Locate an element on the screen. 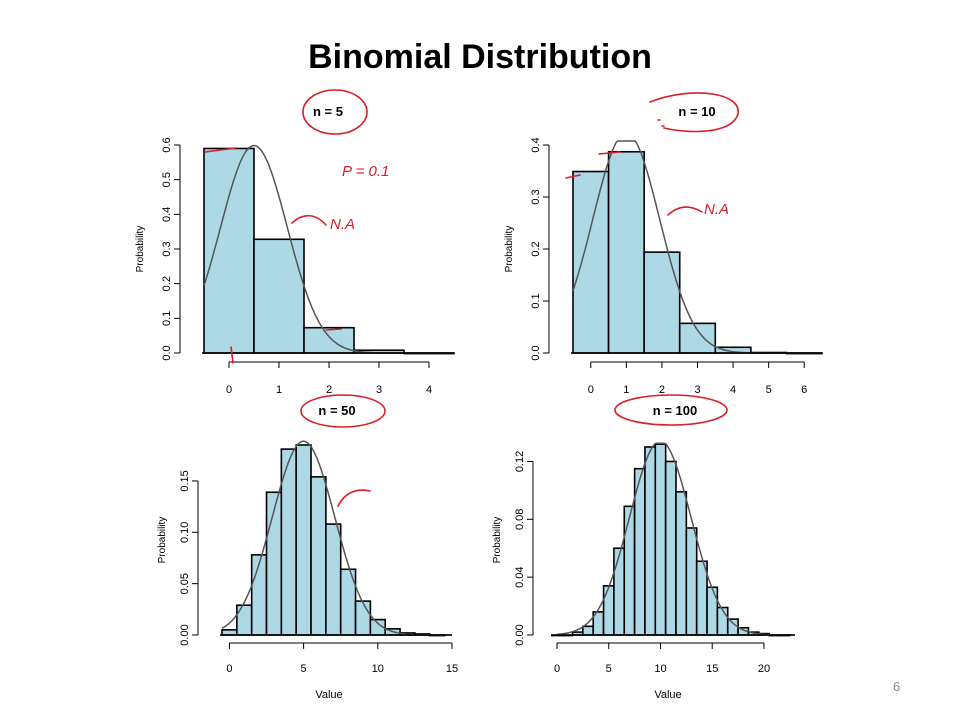  ink-approx-note-2: N.A is located at coordinates (716, 209).